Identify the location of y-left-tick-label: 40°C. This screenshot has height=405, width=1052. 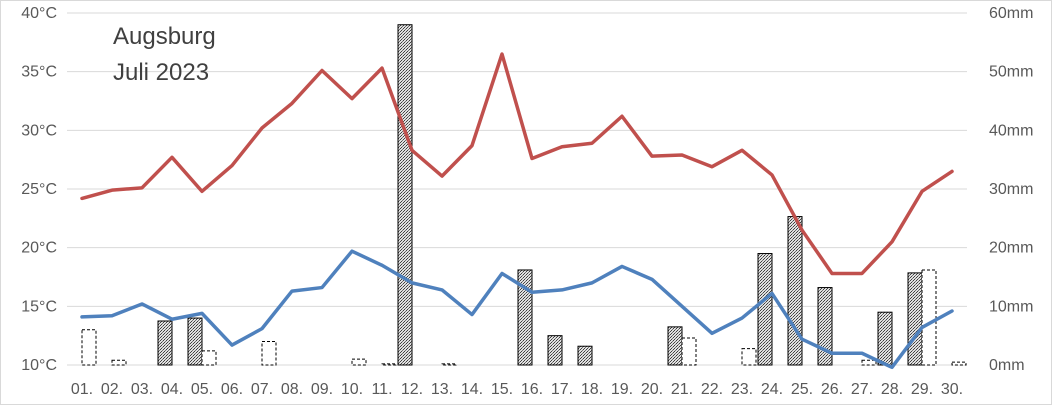
(39, 13).